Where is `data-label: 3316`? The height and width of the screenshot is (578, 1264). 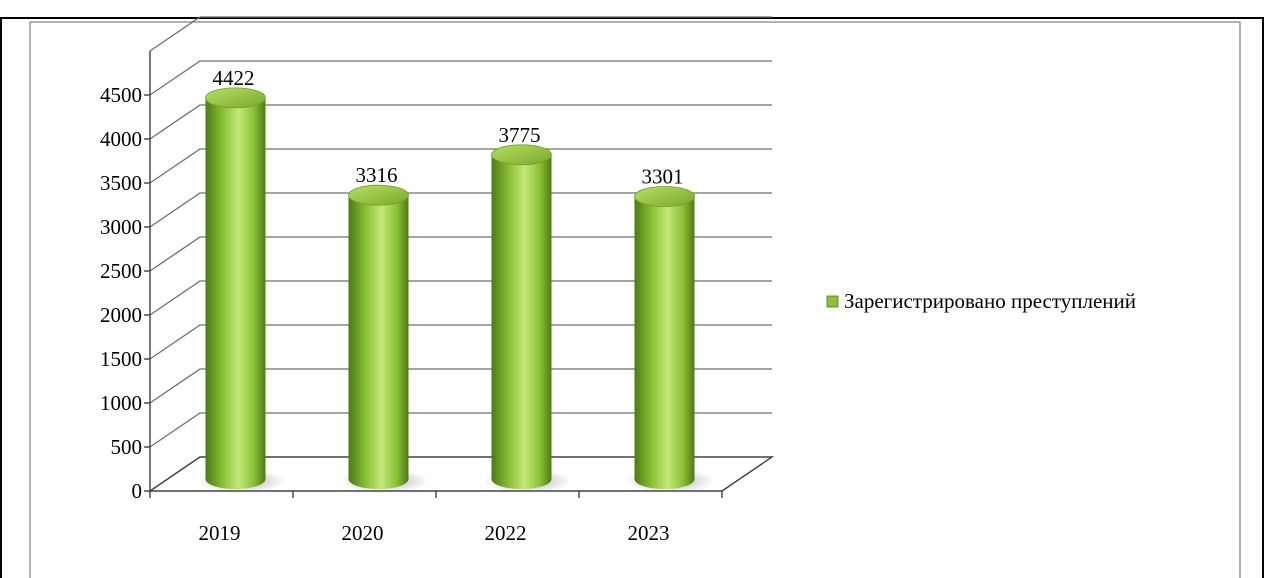
data-label: 3316 is located at coordinates (377, 175).